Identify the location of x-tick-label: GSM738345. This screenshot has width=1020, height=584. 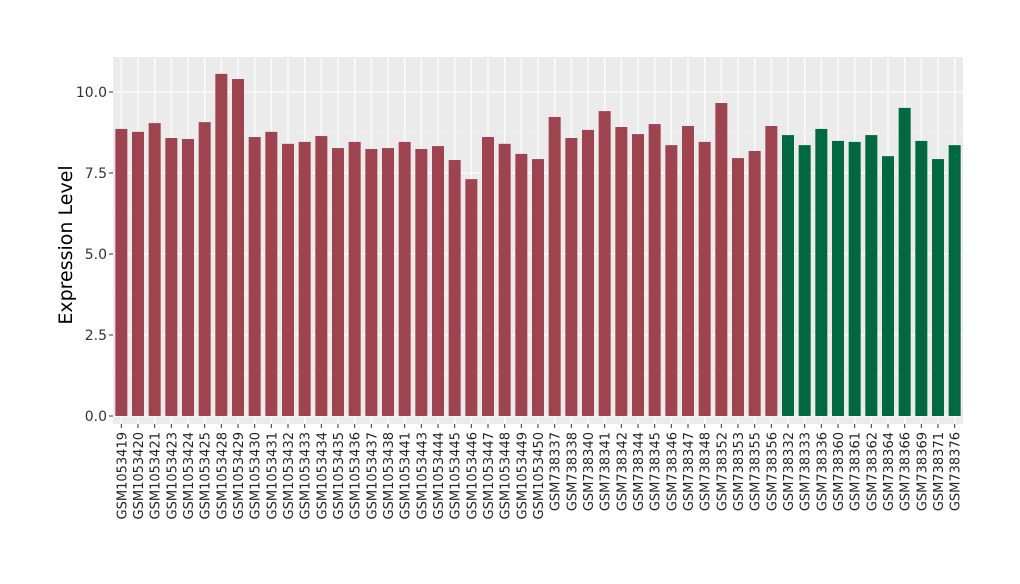
(656, 471).